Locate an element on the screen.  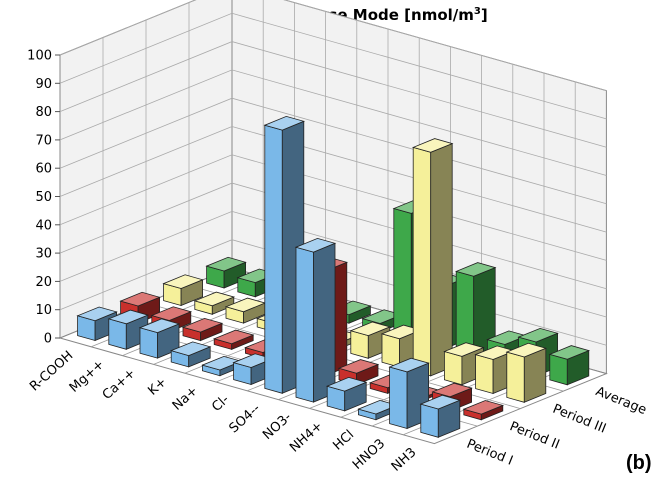
y-tick-label: 60 is located at coordinates (43, 169).